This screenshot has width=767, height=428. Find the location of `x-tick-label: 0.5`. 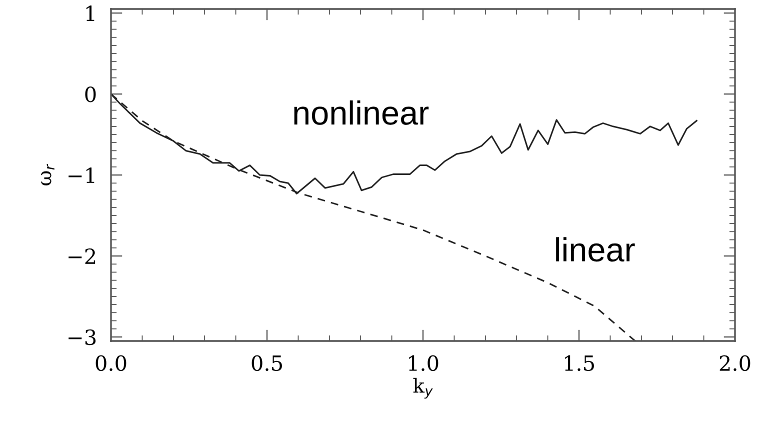

x-tick-label: 0.5 is located at coordinates (267, 363).